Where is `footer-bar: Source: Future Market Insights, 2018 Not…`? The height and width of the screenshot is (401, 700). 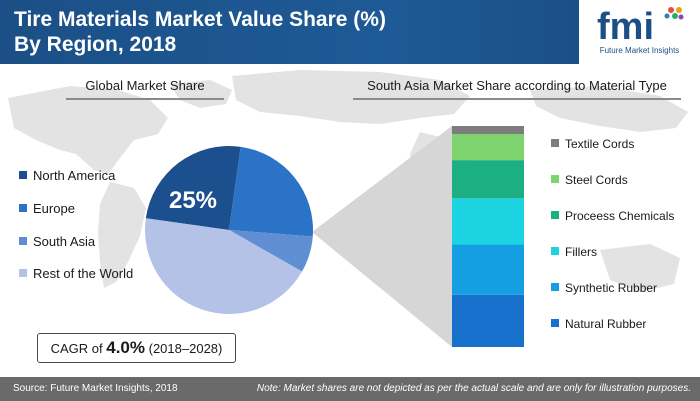 footer-bar: Source: Future Market Insights, 2018 Not… is located at coordinates (350, 389).